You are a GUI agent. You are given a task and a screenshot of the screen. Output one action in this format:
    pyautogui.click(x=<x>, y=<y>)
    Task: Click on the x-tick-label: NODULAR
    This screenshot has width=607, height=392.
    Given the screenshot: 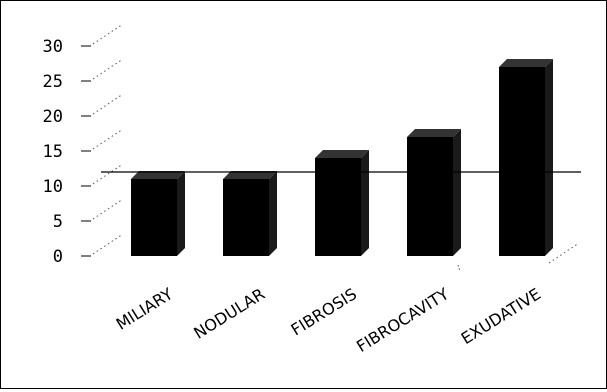 What is the action you would take?
    pyautogui.click(x=229, y=313)
    